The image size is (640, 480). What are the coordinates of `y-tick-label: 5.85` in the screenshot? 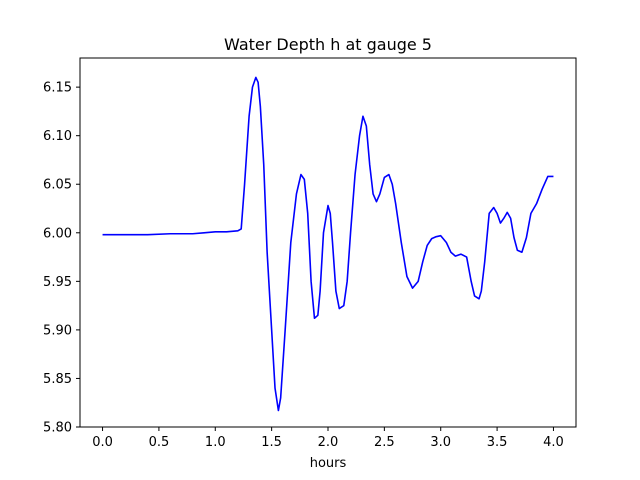 It's located at (57, 379).